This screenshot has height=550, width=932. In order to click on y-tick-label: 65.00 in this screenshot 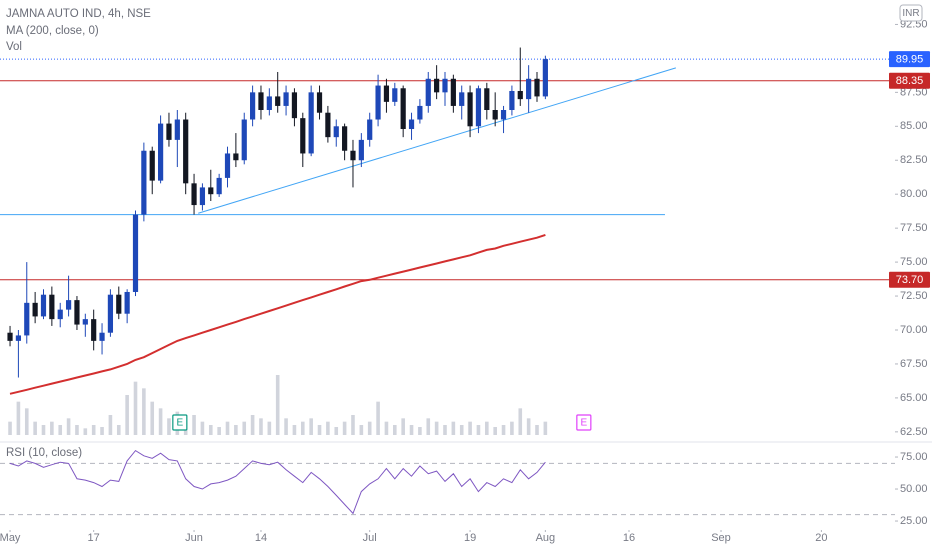, I will do `click(914, 398)`.